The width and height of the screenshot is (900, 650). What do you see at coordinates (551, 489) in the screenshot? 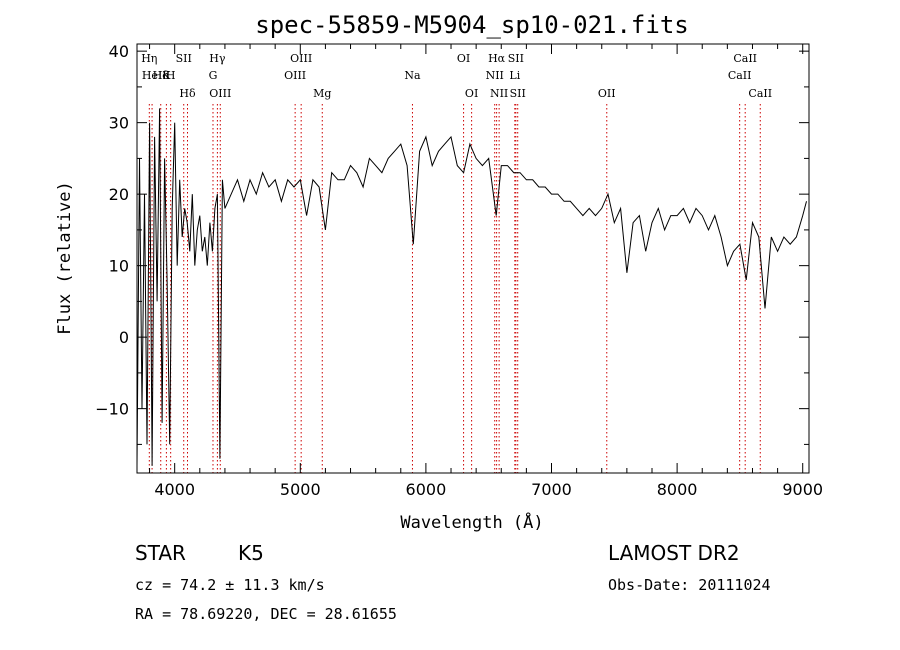
I see `x-tick-label: 7000` at bounding box center [551, 489].